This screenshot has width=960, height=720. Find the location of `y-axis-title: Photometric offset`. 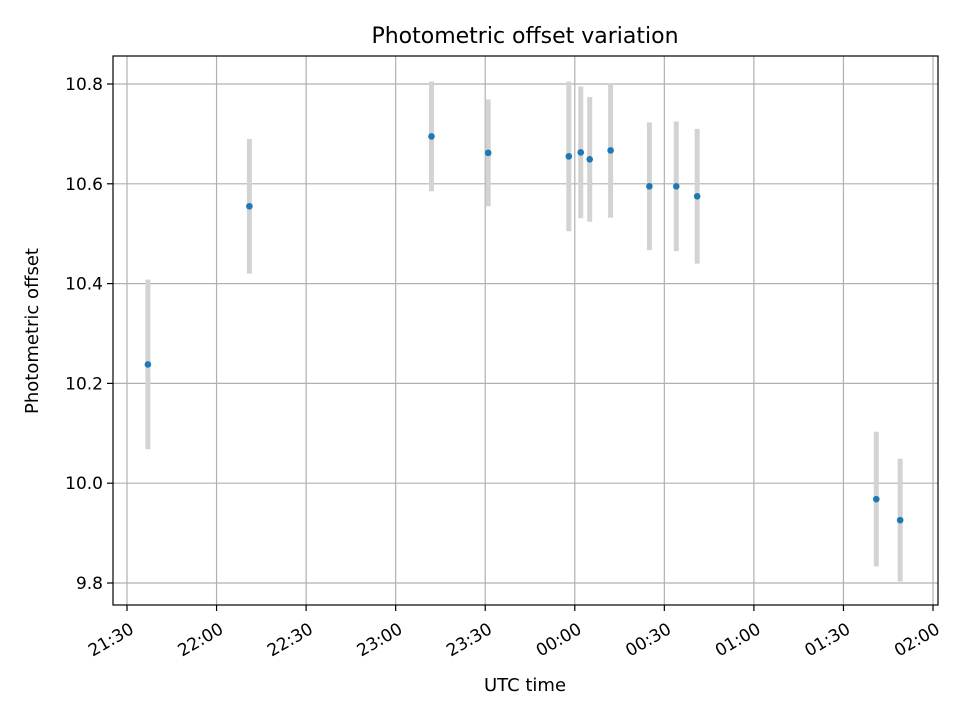

y-axis-title: Photometric offset is located at coordinates (32, 331).